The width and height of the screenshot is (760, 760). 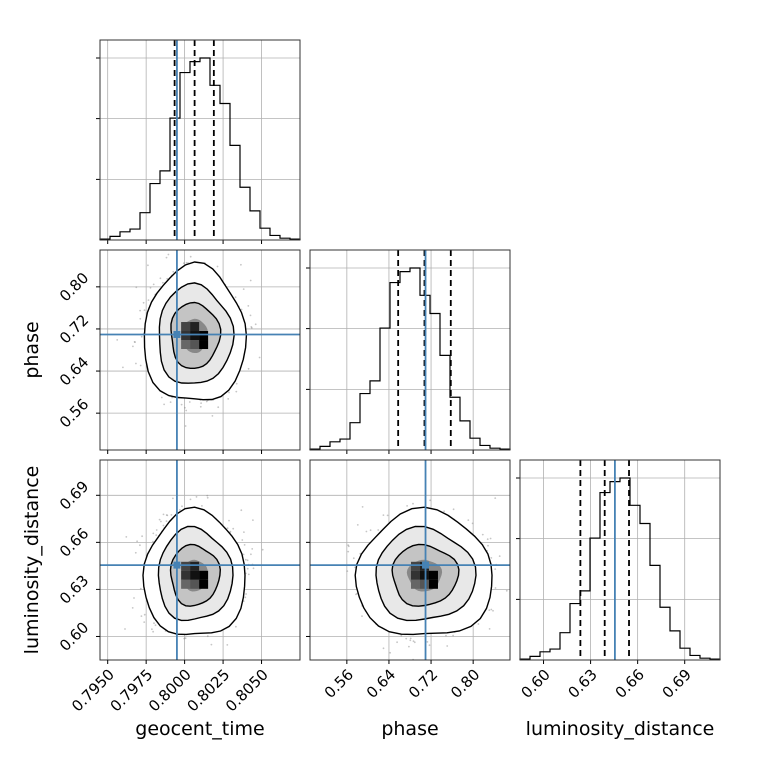 What do you see at coordinates (409, 729) in the screenshot?
I see `x-axis-label-phase: phase` at bounding box center [409, 729].